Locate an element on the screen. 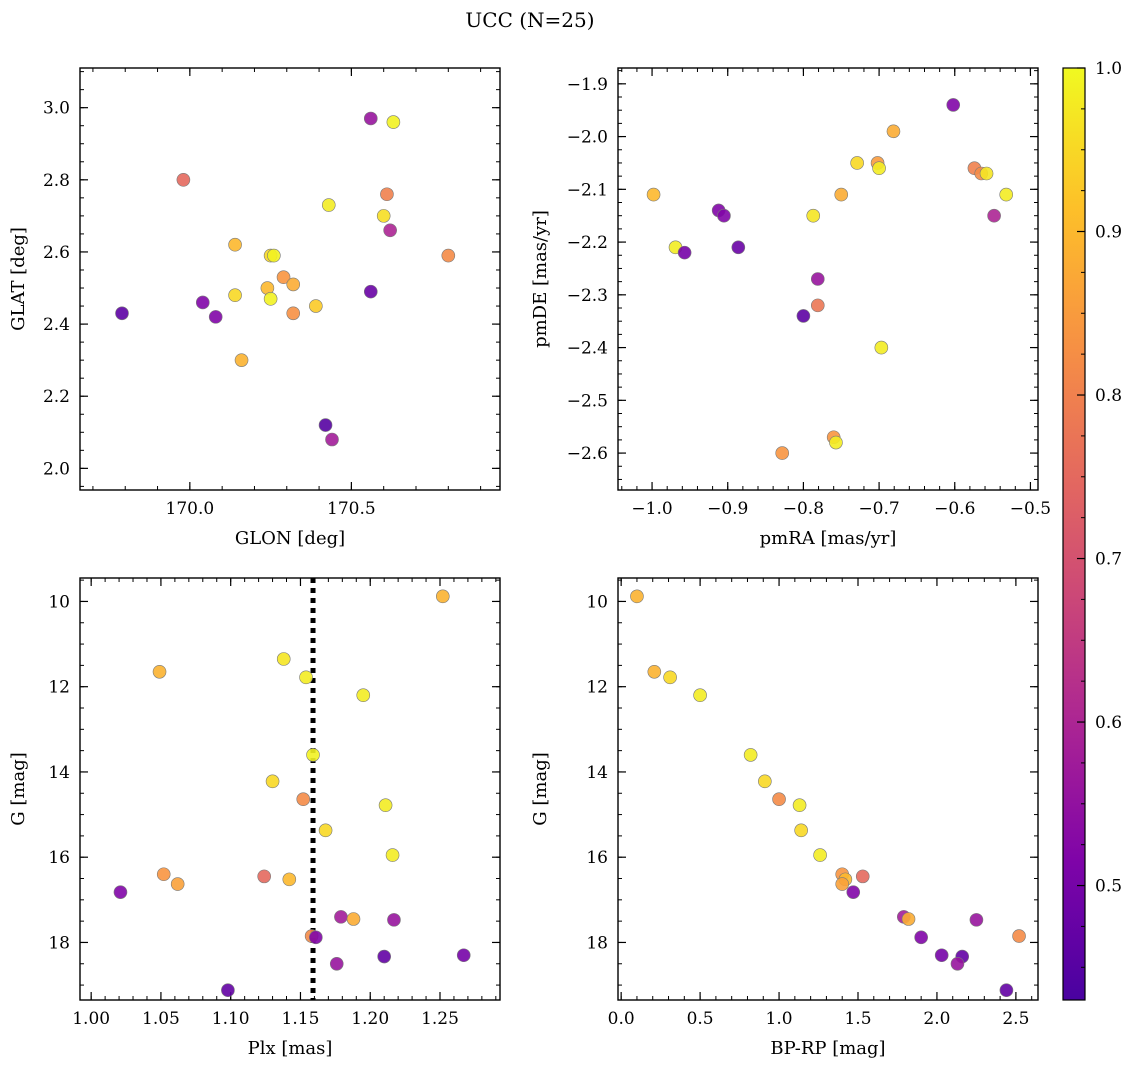 Image resolution: width=1136 pixels, height=1067 pixels. y-axis-label: pmDE [mas/yr] is located at coordinates (540, 279).